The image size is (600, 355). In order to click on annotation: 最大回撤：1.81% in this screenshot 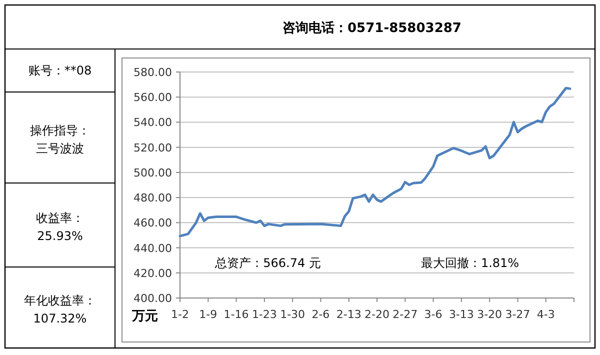, I will do `click(470, 263)`.